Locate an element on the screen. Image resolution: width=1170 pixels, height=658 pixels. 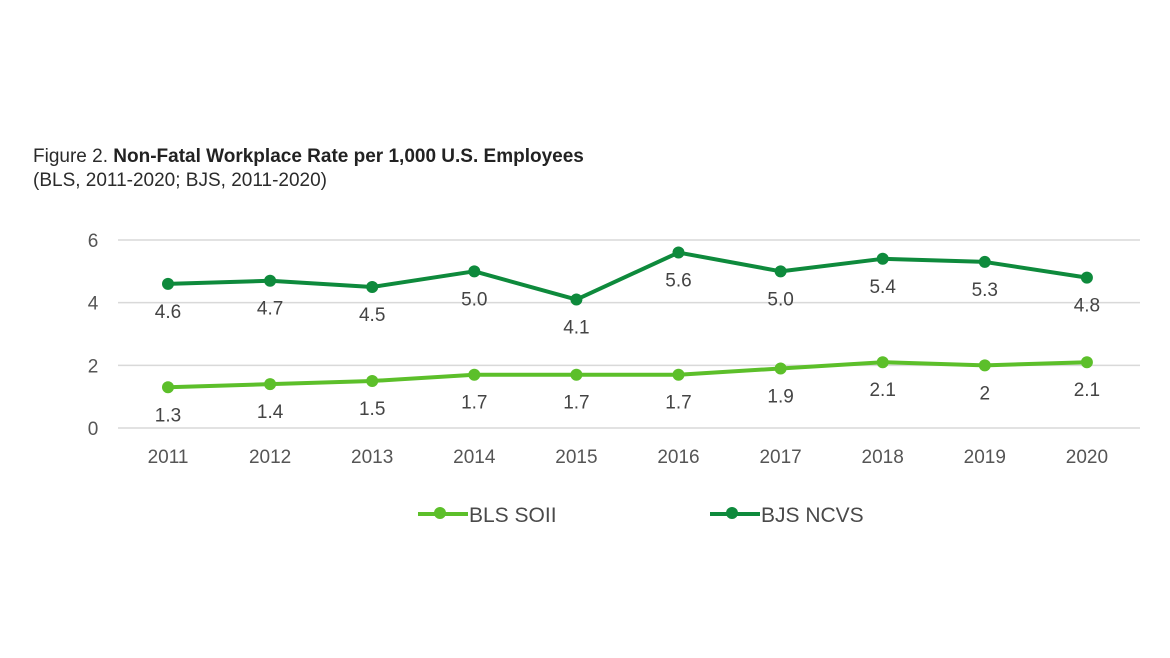
legend-label: BJS NCVS is located at coordinates (812, 515).